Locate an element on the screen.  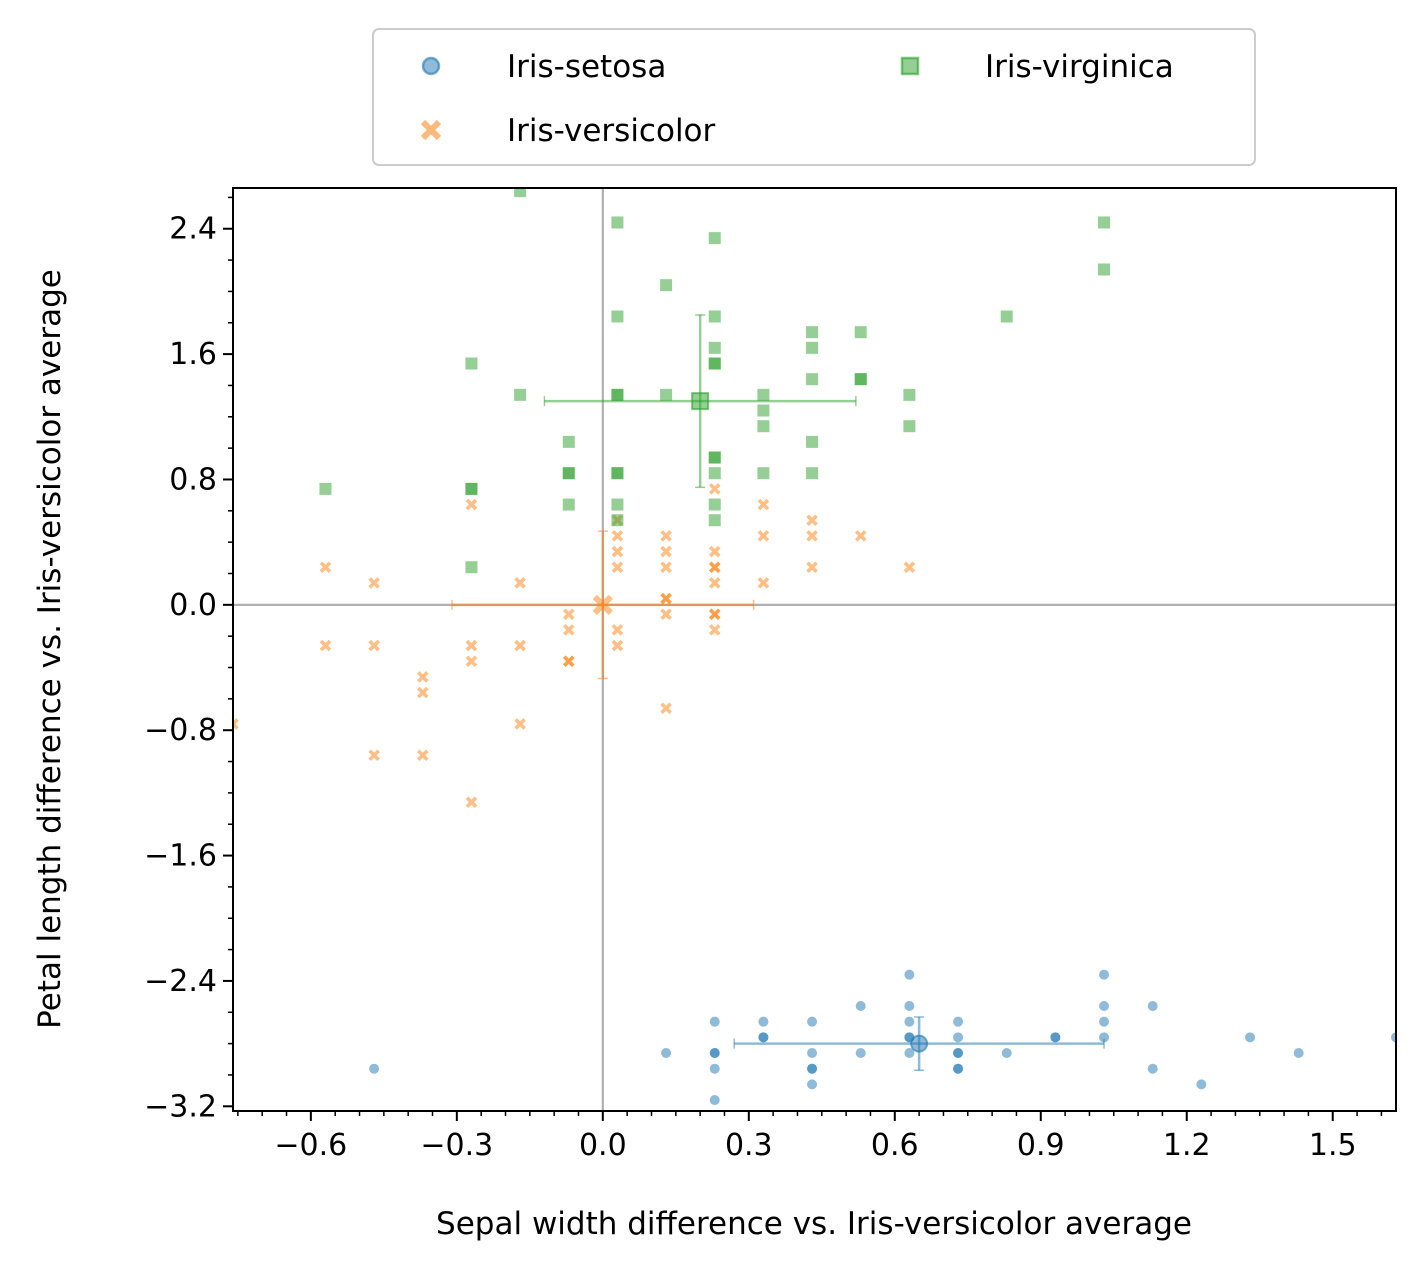
x-tick-label: 0.0 is located at coordinates (603, 1145).